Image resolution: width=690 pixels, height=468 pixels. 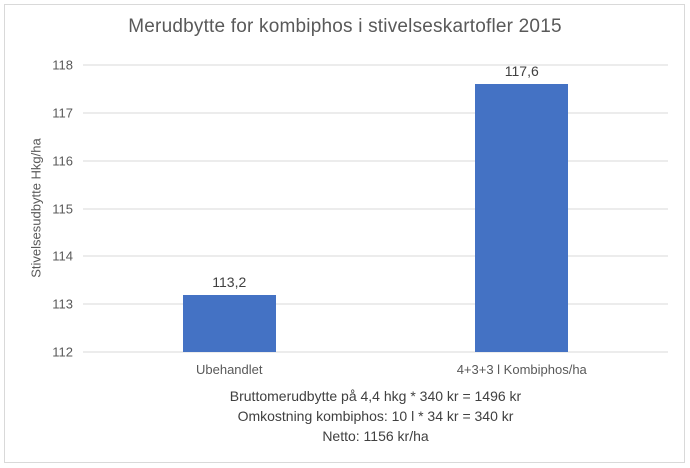 What do you see at coordinates (375, 436) in the screenshot?
I see `footer-line-net: Netto: 1156 kr/ha` at bounding box center [375, 436].